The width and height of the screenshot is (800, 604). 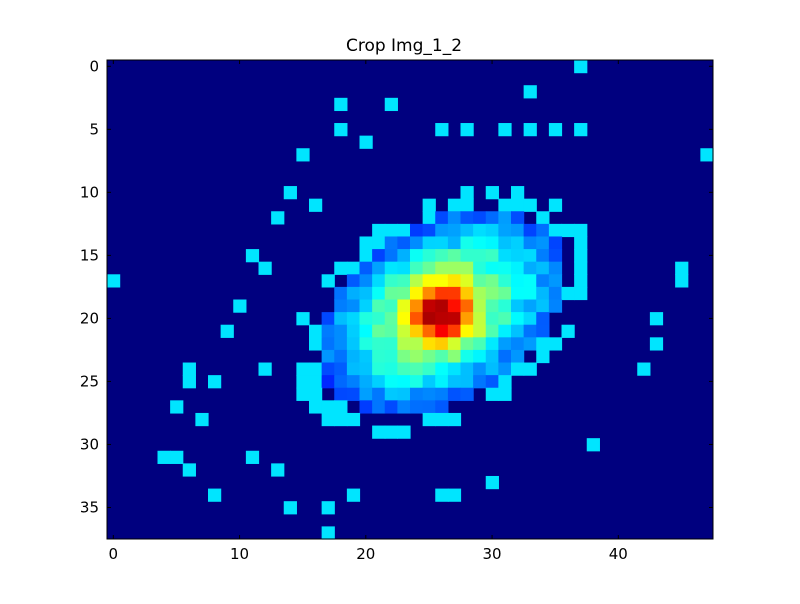 I want to click on y-tick-label: 0, so click(x=94, y=66).